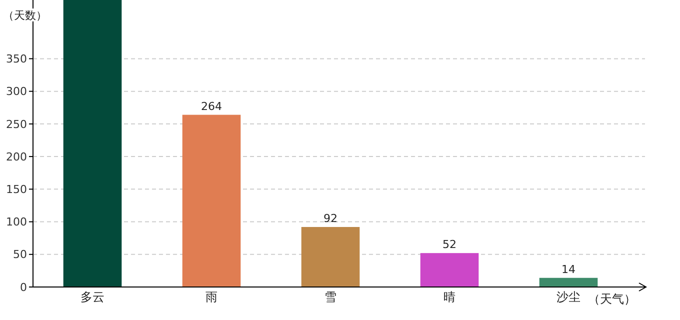  I want to click on y-tick-label: 300, so click(16, 91).